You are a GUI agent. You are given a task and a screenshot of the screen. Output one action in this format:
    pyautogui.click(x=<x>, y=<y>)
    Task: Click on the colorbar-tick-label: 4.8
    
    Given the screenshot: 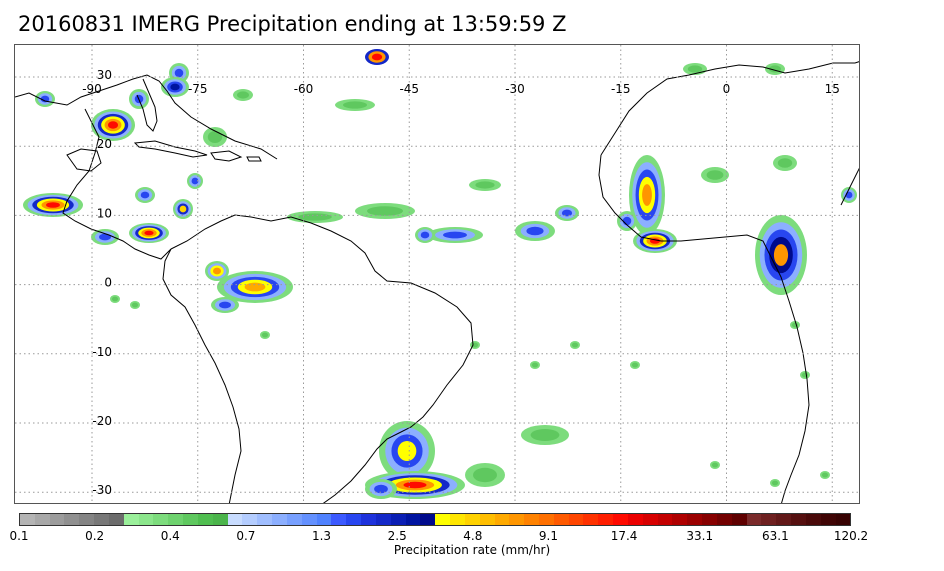 What is the action you would take?
    pyautogui.click(x=473, y=536)
    